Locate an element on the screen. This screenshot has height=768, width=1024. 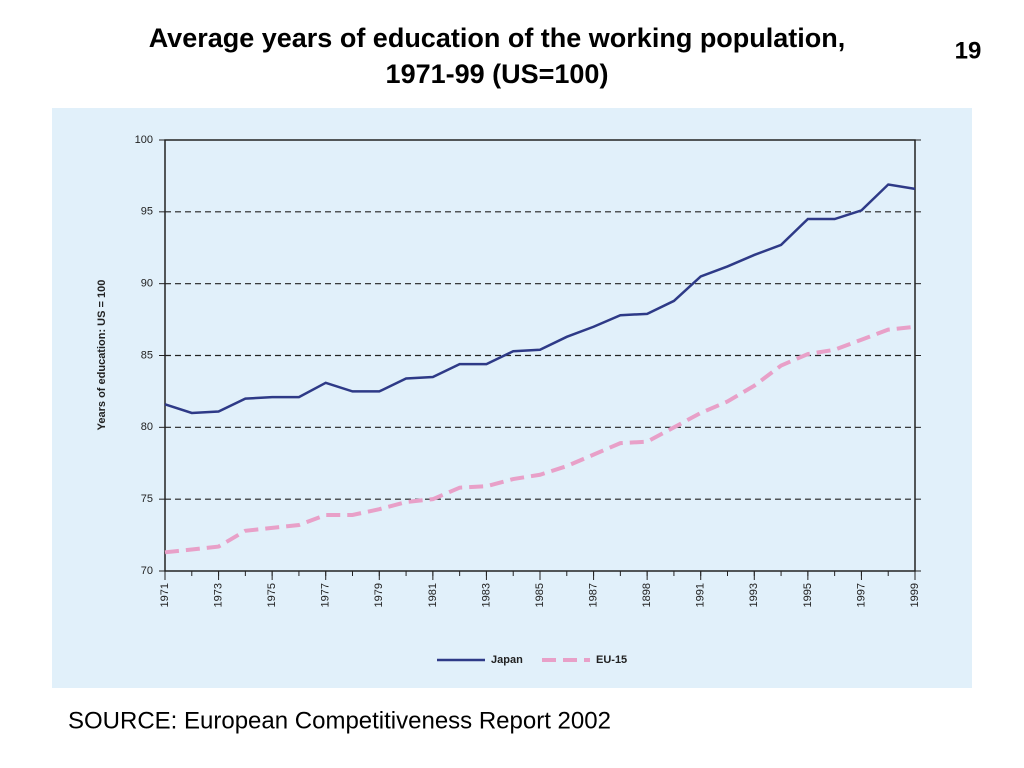
y-tick-label: 80 is located at coordinates (147, 427).